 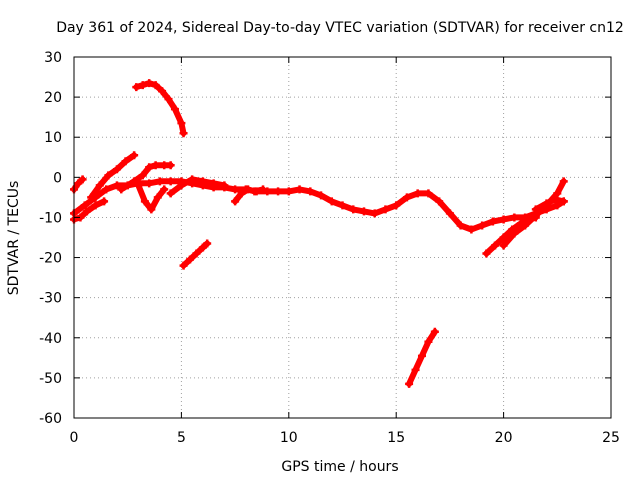 I want to click on x-tick-label: 0, so click(x=74, y=438).